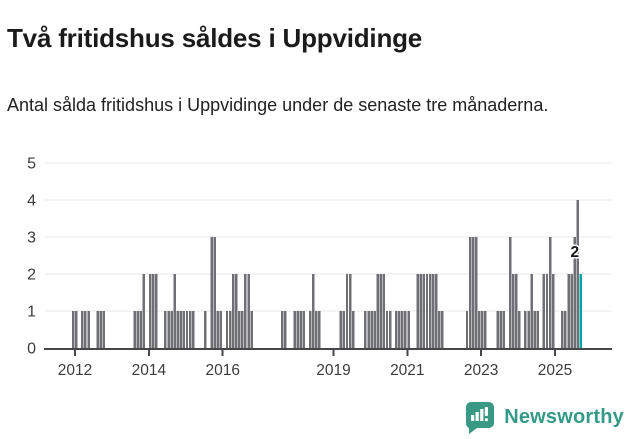 This screenshot has width=631, height=439. What do you see at coordinates (480, 417) in the screenshot?
I see `newsworthy-logo-icon` at bounding box center [480, 417].